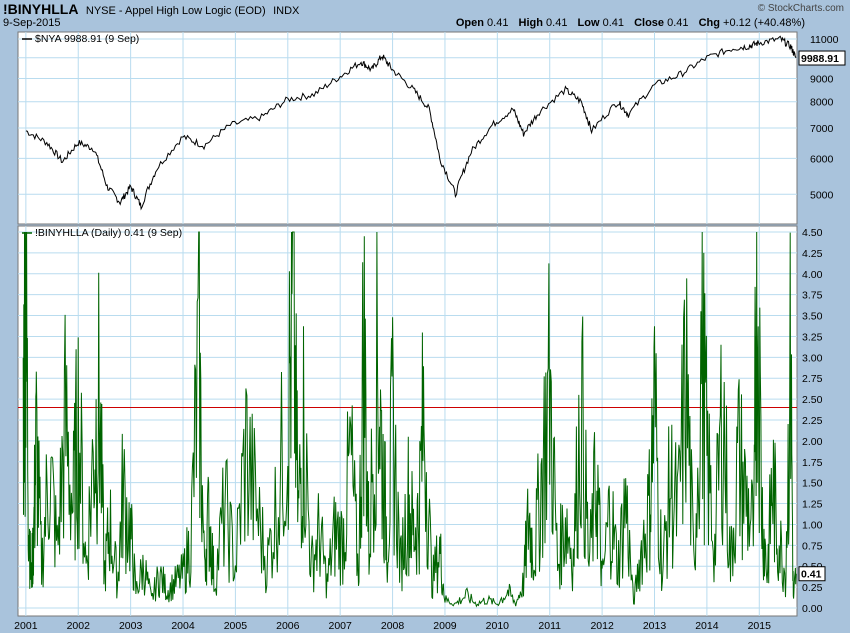  I want to click on x-tick-label: 2001, so click(26, 626).